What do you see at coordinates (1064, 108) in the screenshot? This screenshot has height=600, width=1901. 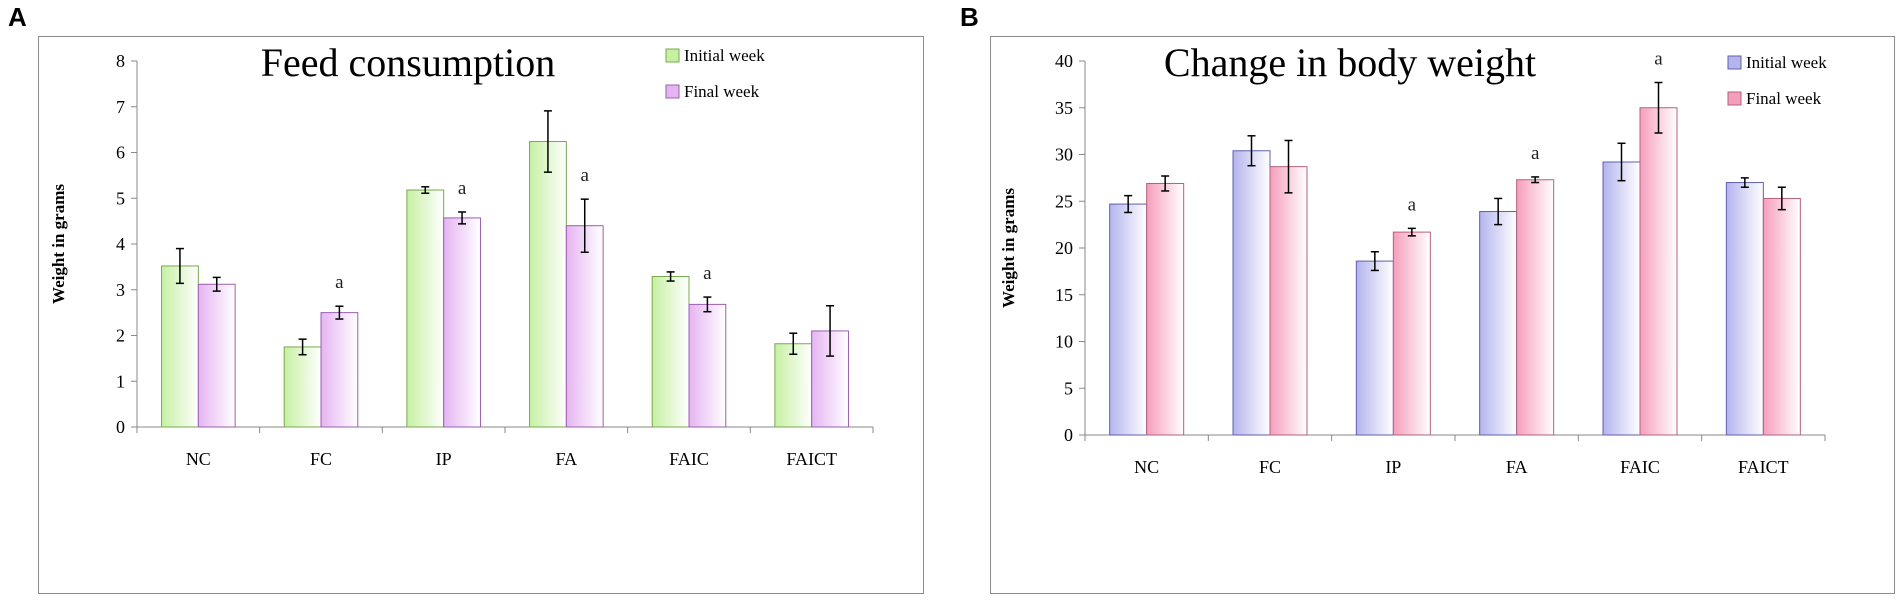 I see `y-tick-label: 35` at bounding box center [1064, 108].